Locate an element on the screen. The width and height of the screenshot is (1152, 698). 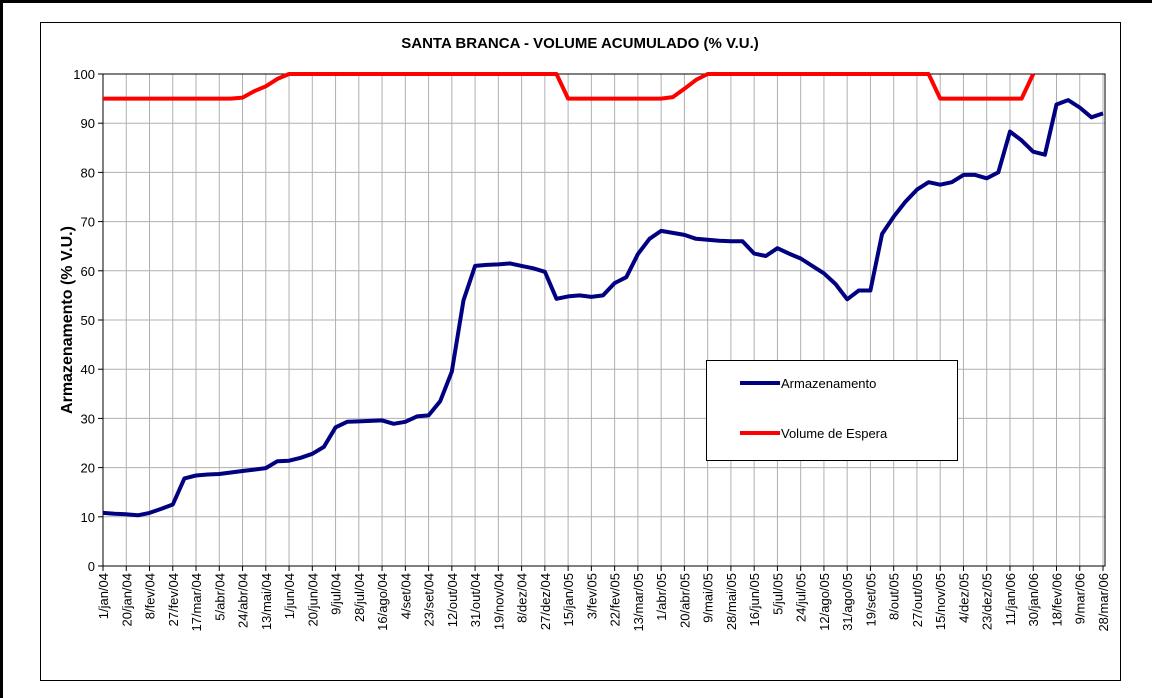
y-tick-label: 70 is located at coordinates (88, 222).